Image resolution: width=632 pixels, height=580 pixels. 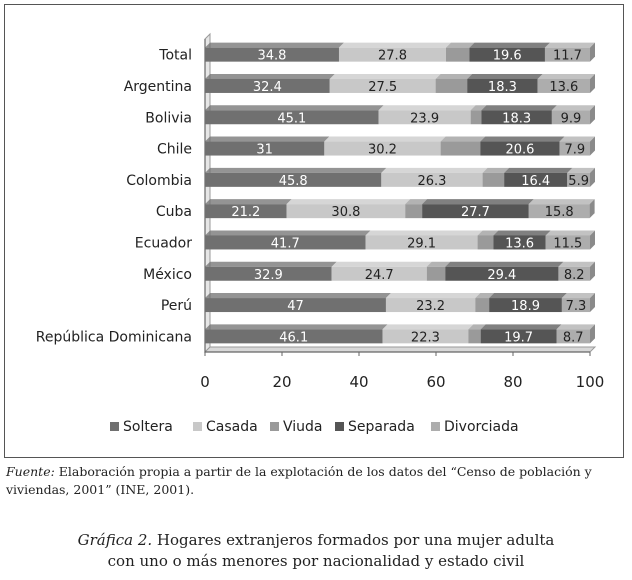 I want to click on bar-data-label: 29.4, so click(x=501, y=275).